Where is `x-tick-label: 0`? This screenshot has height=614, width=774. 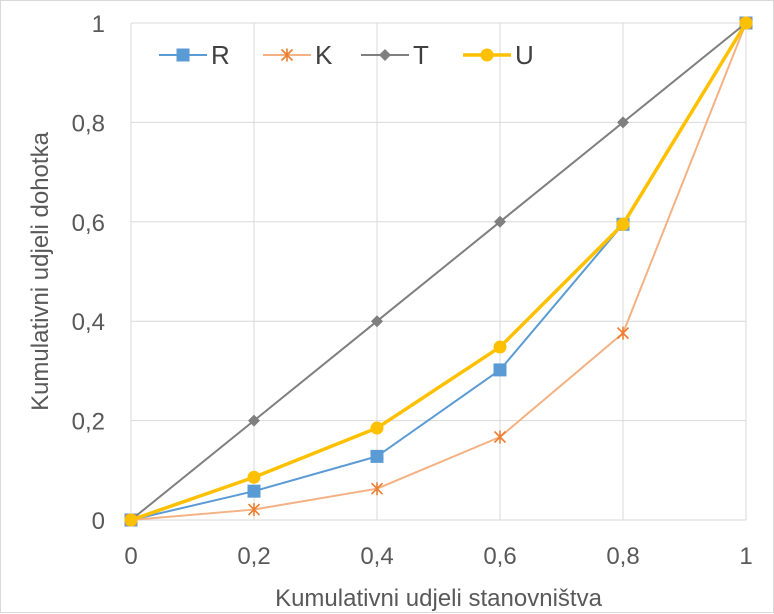 x-tick-label: 0 is located at coordinates (130, 556).